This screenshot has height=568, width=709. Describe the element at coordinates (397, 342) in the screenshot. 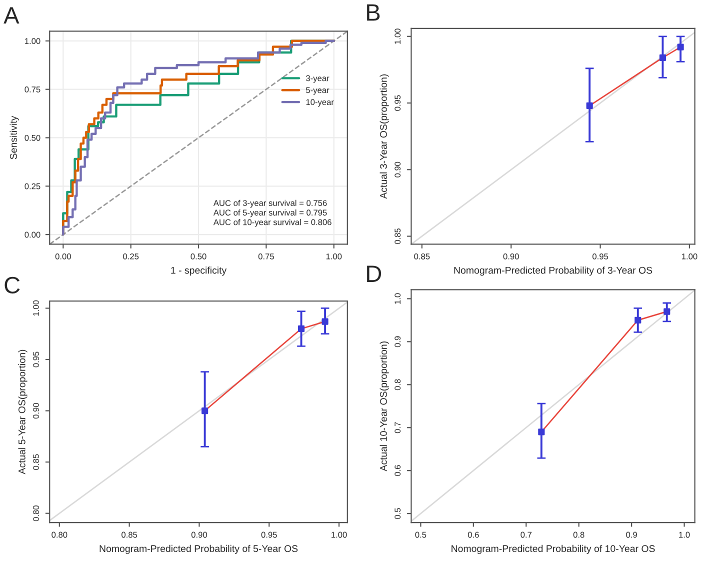

I see `y-tick-label: 0.9` at that location.